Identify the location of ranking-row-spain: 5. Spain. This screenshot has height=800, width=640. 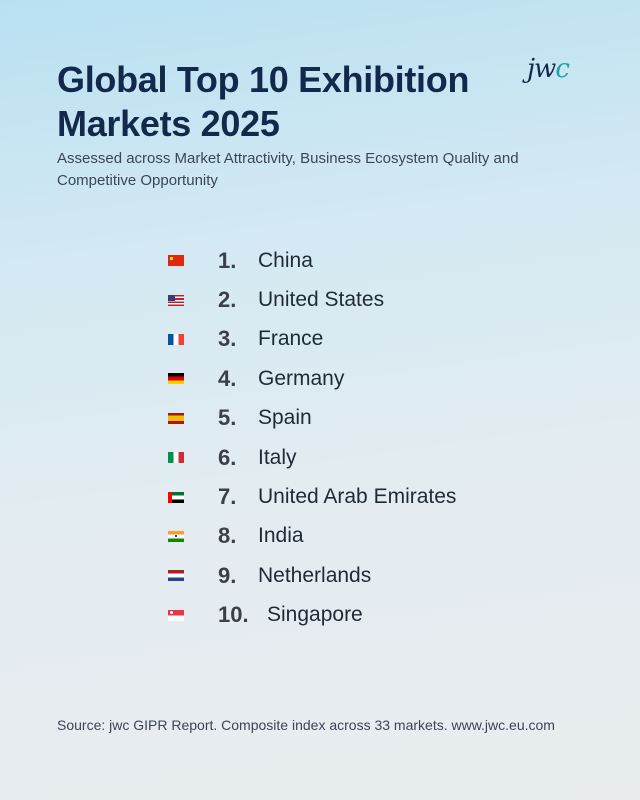
(312, 418).